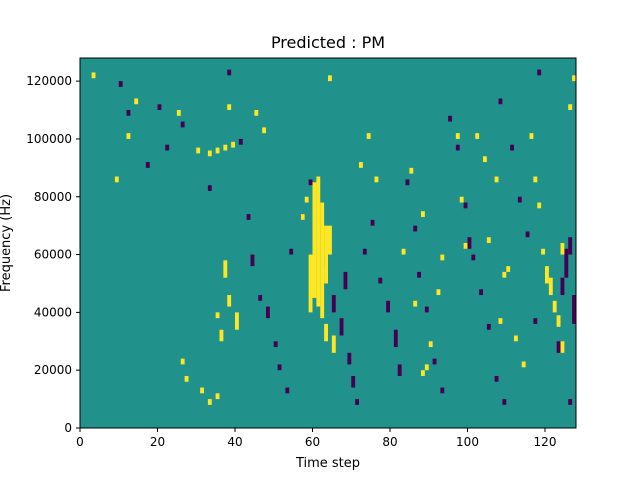 This screenshot has width=640, height=480. What do you see at coordinates (327, 463) in the screenshot?
I see `x-axis-label: Time step` at bounding box center [327, 463].